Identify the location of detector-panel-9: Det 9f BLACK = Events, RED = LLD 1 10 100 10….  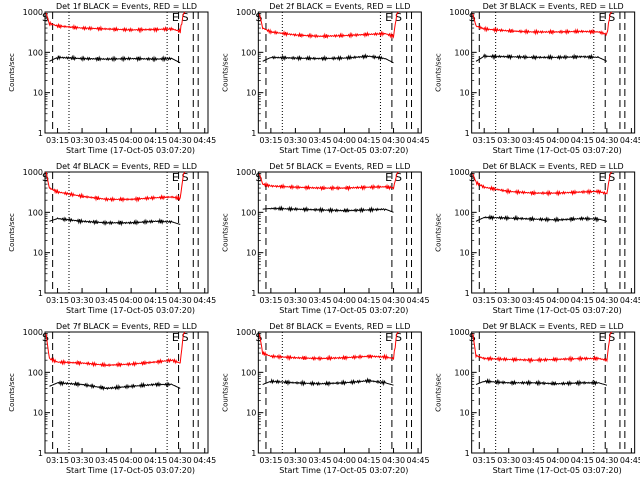
(537, 398).